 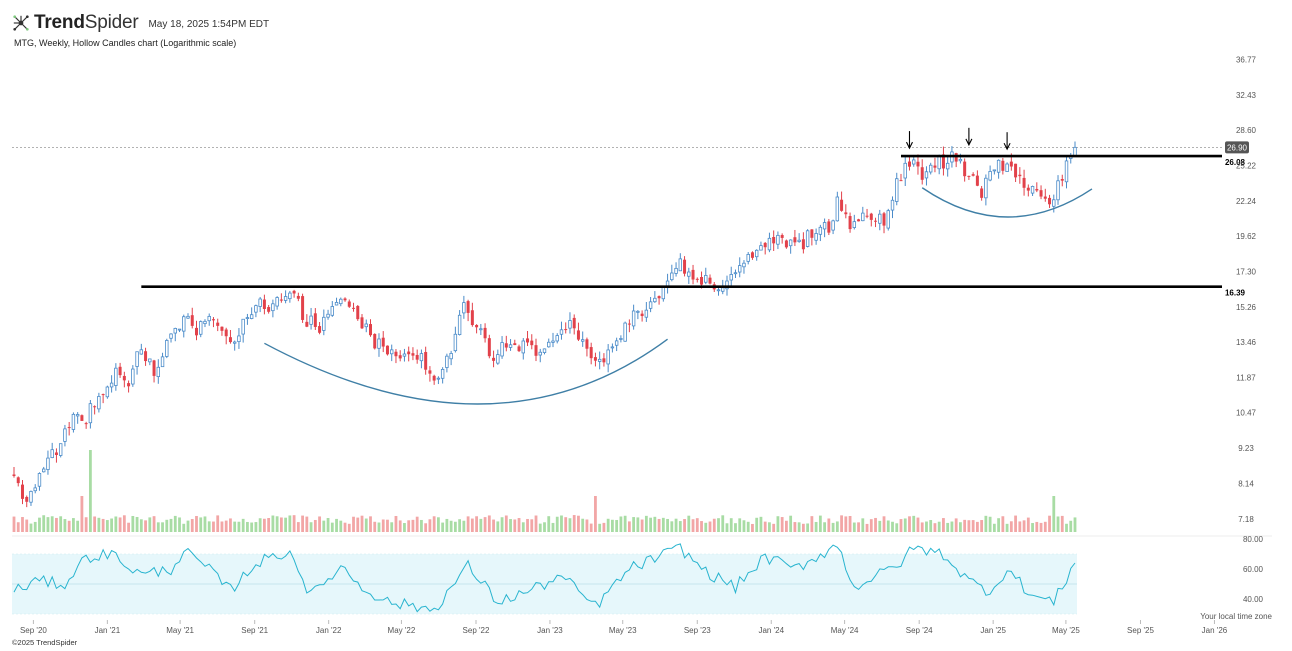 What do you see at coordinates (1246, 342) in the screenshot?
I see `y-tick-label: 13.46` at bounding box center [1246, 342].